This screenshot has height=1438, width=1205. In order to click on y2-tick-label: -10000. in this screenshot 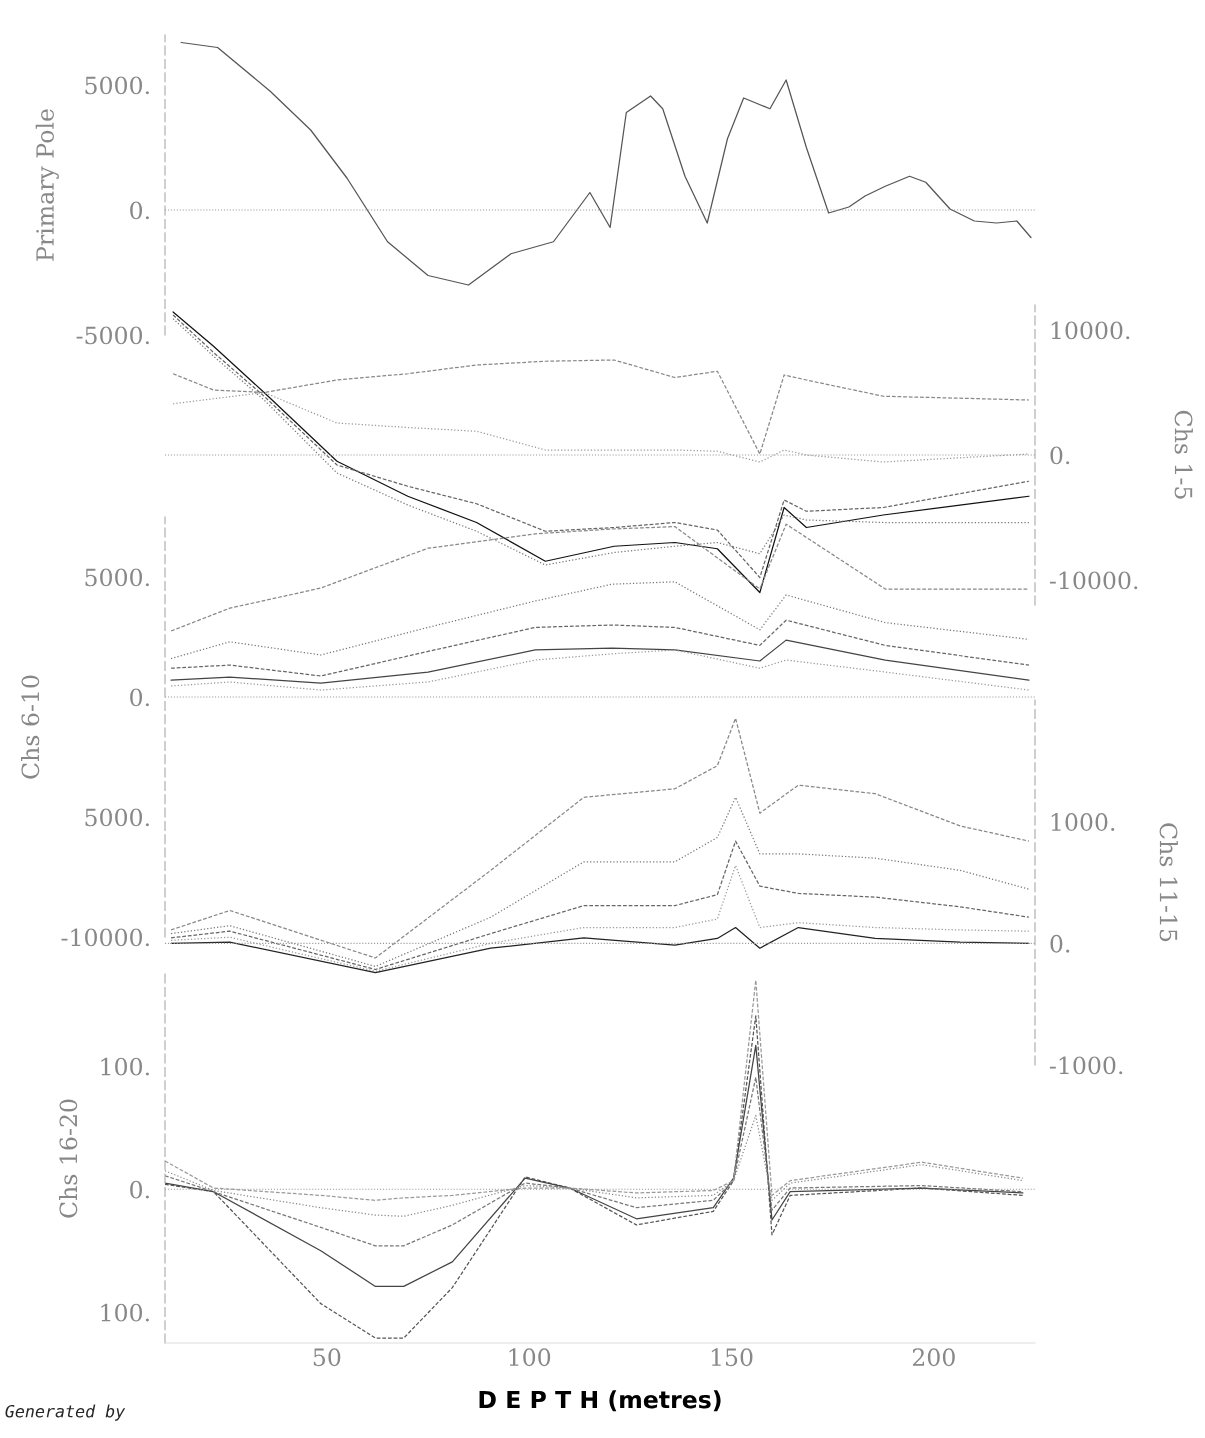, I will do `click(1093, 580)`.